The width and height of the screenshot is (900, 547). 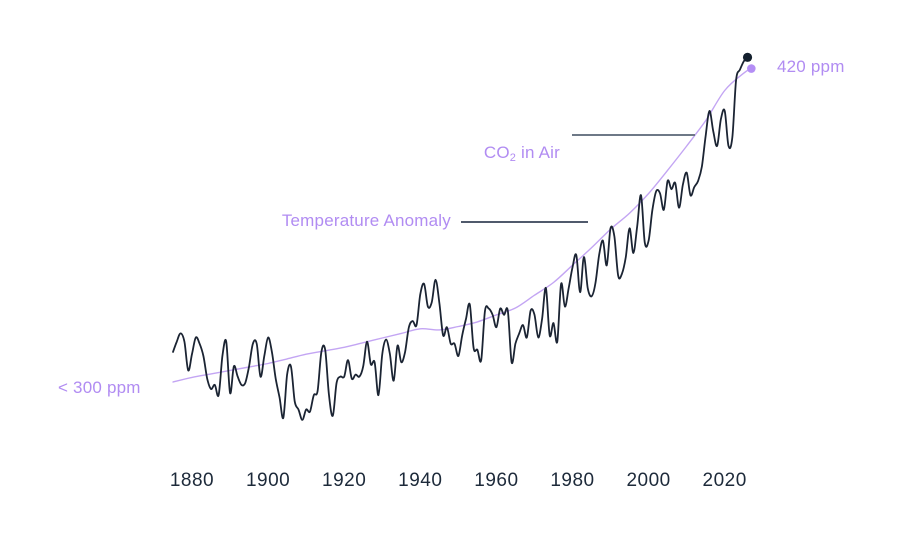 What do you see at coordinates (747, 57) in the screenshot?
I see `temp-end-dot` at bounding box center [747, 57].